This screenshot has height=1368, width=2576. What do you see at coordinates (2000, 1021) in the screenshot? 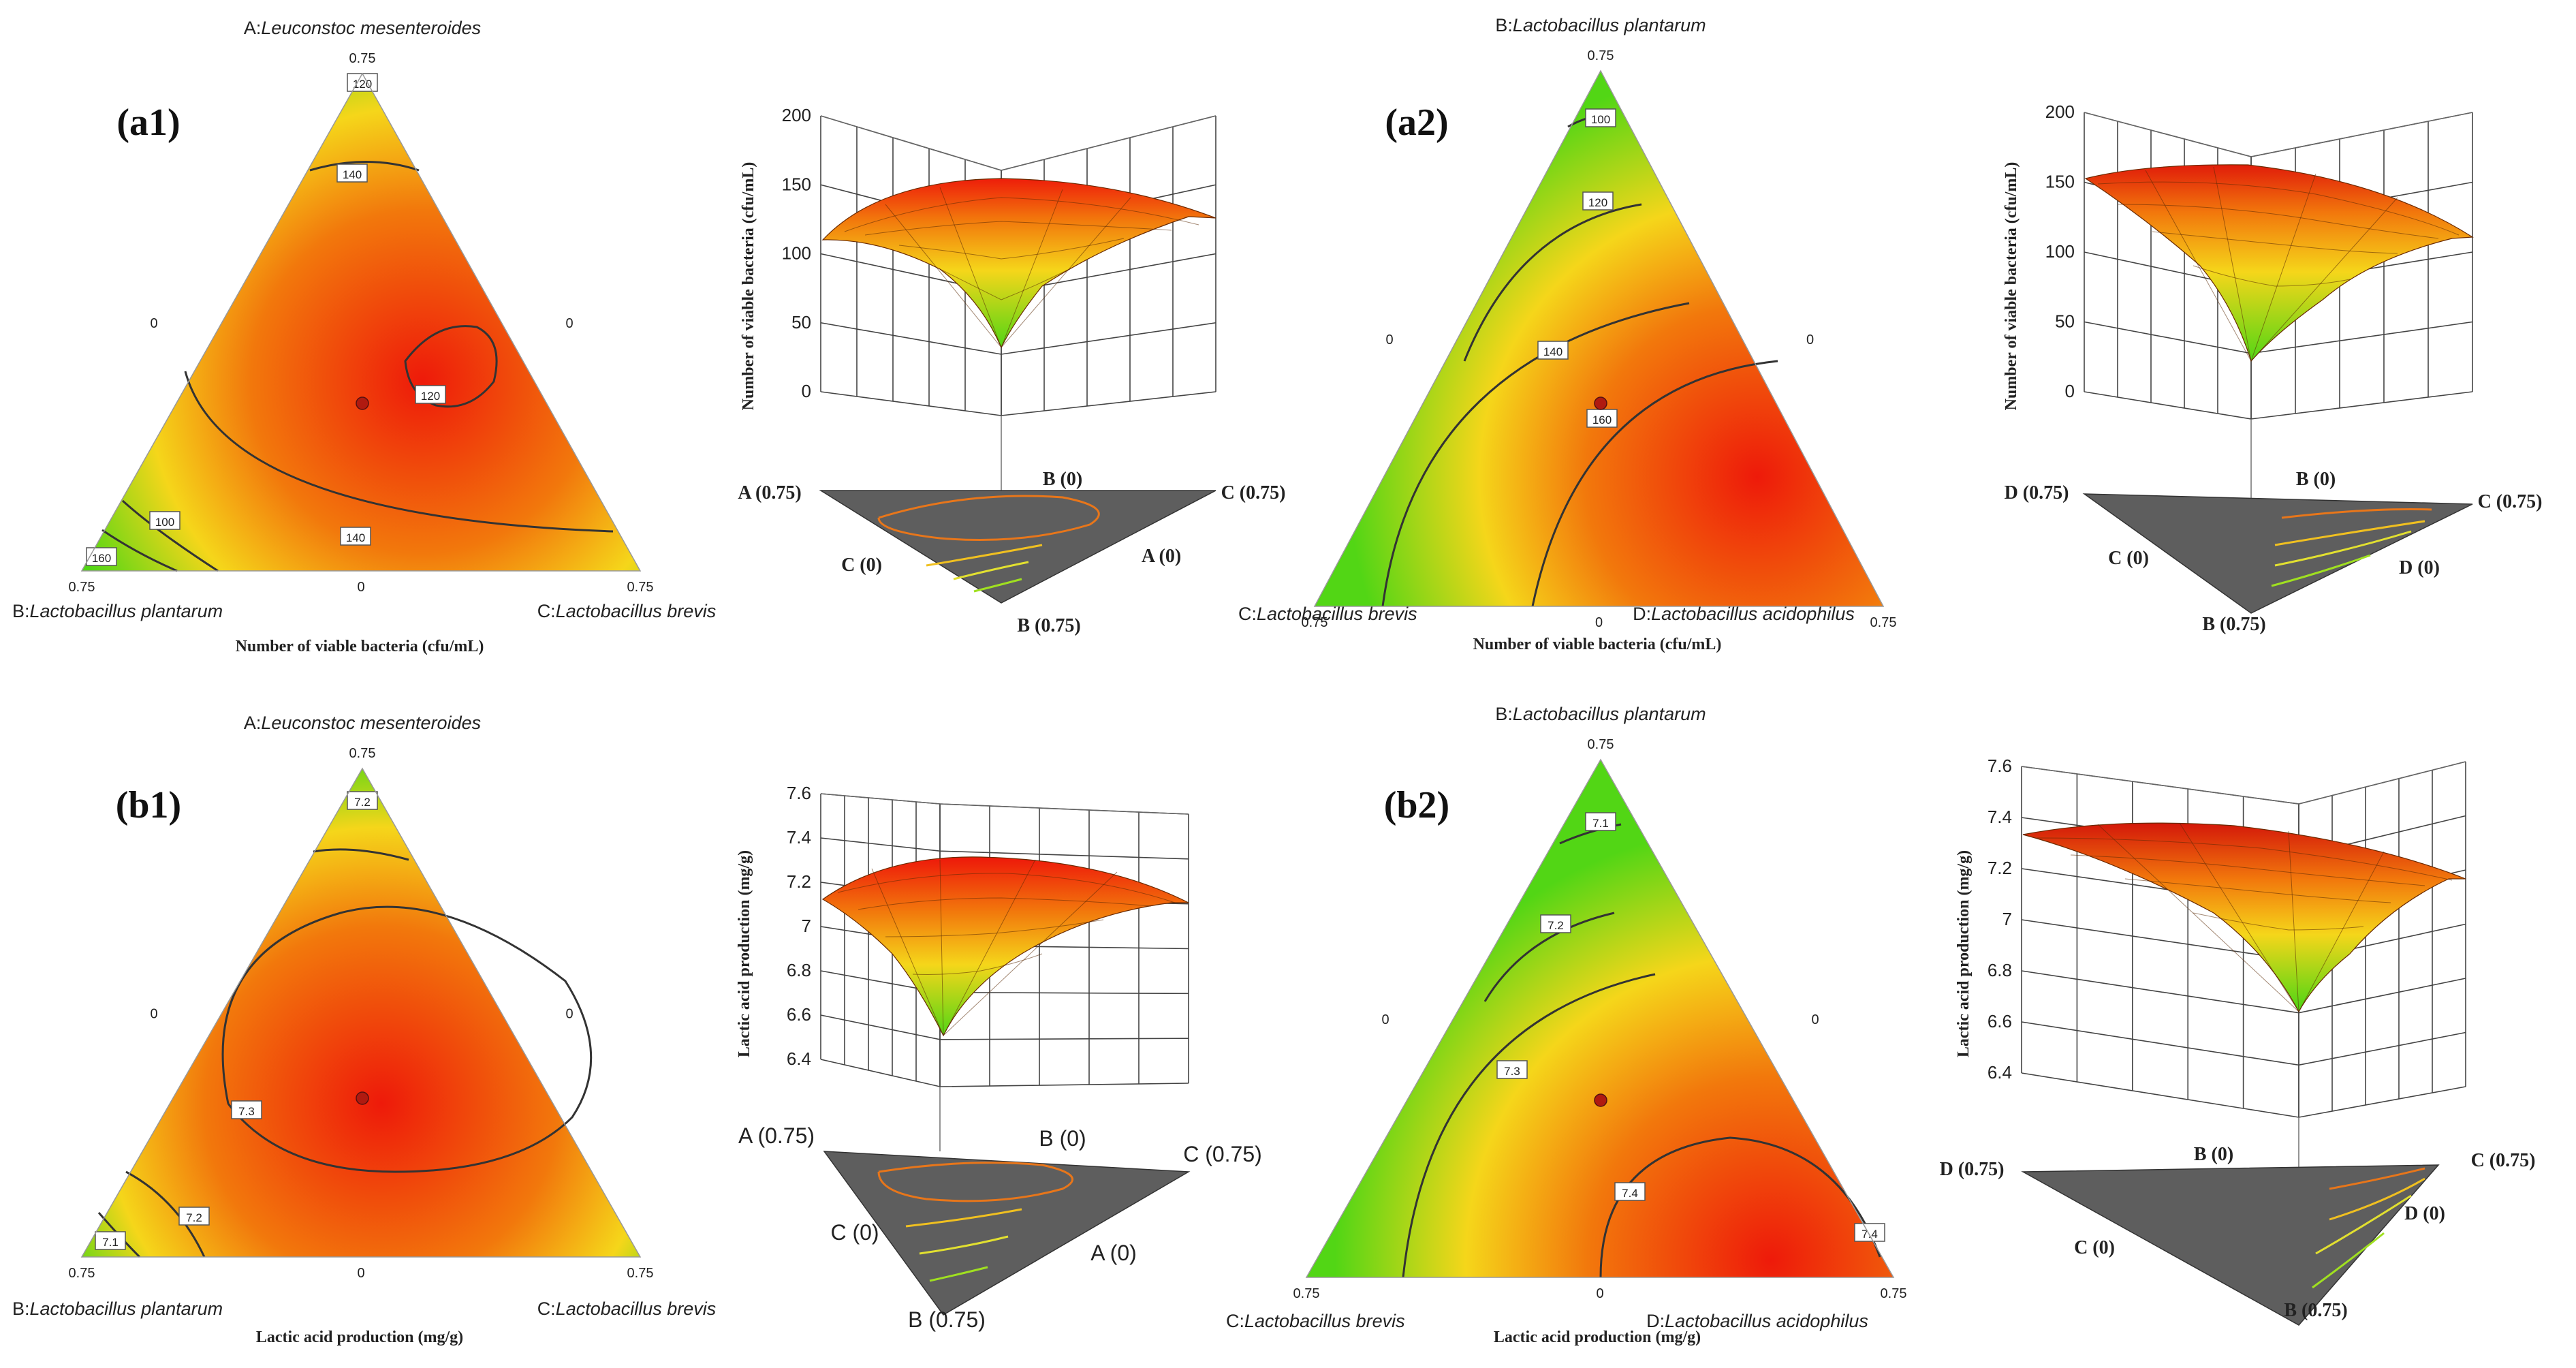
I see `z-tick-label: 6.6` at bounding box center [2000, 1021].